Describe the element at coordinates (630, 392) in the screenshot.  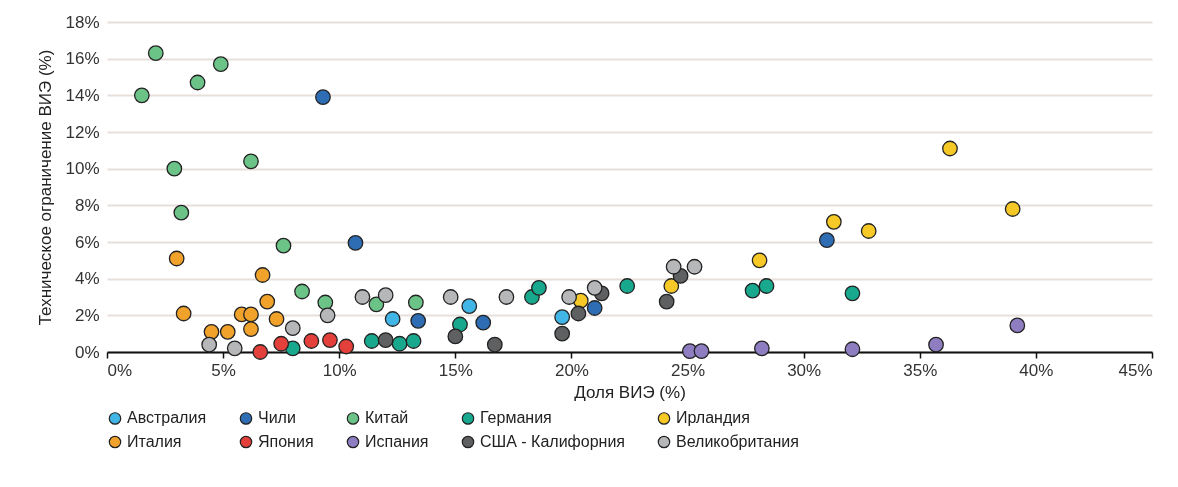
I see `x-axis-title: Доля ВИЭ (%)` at that location.